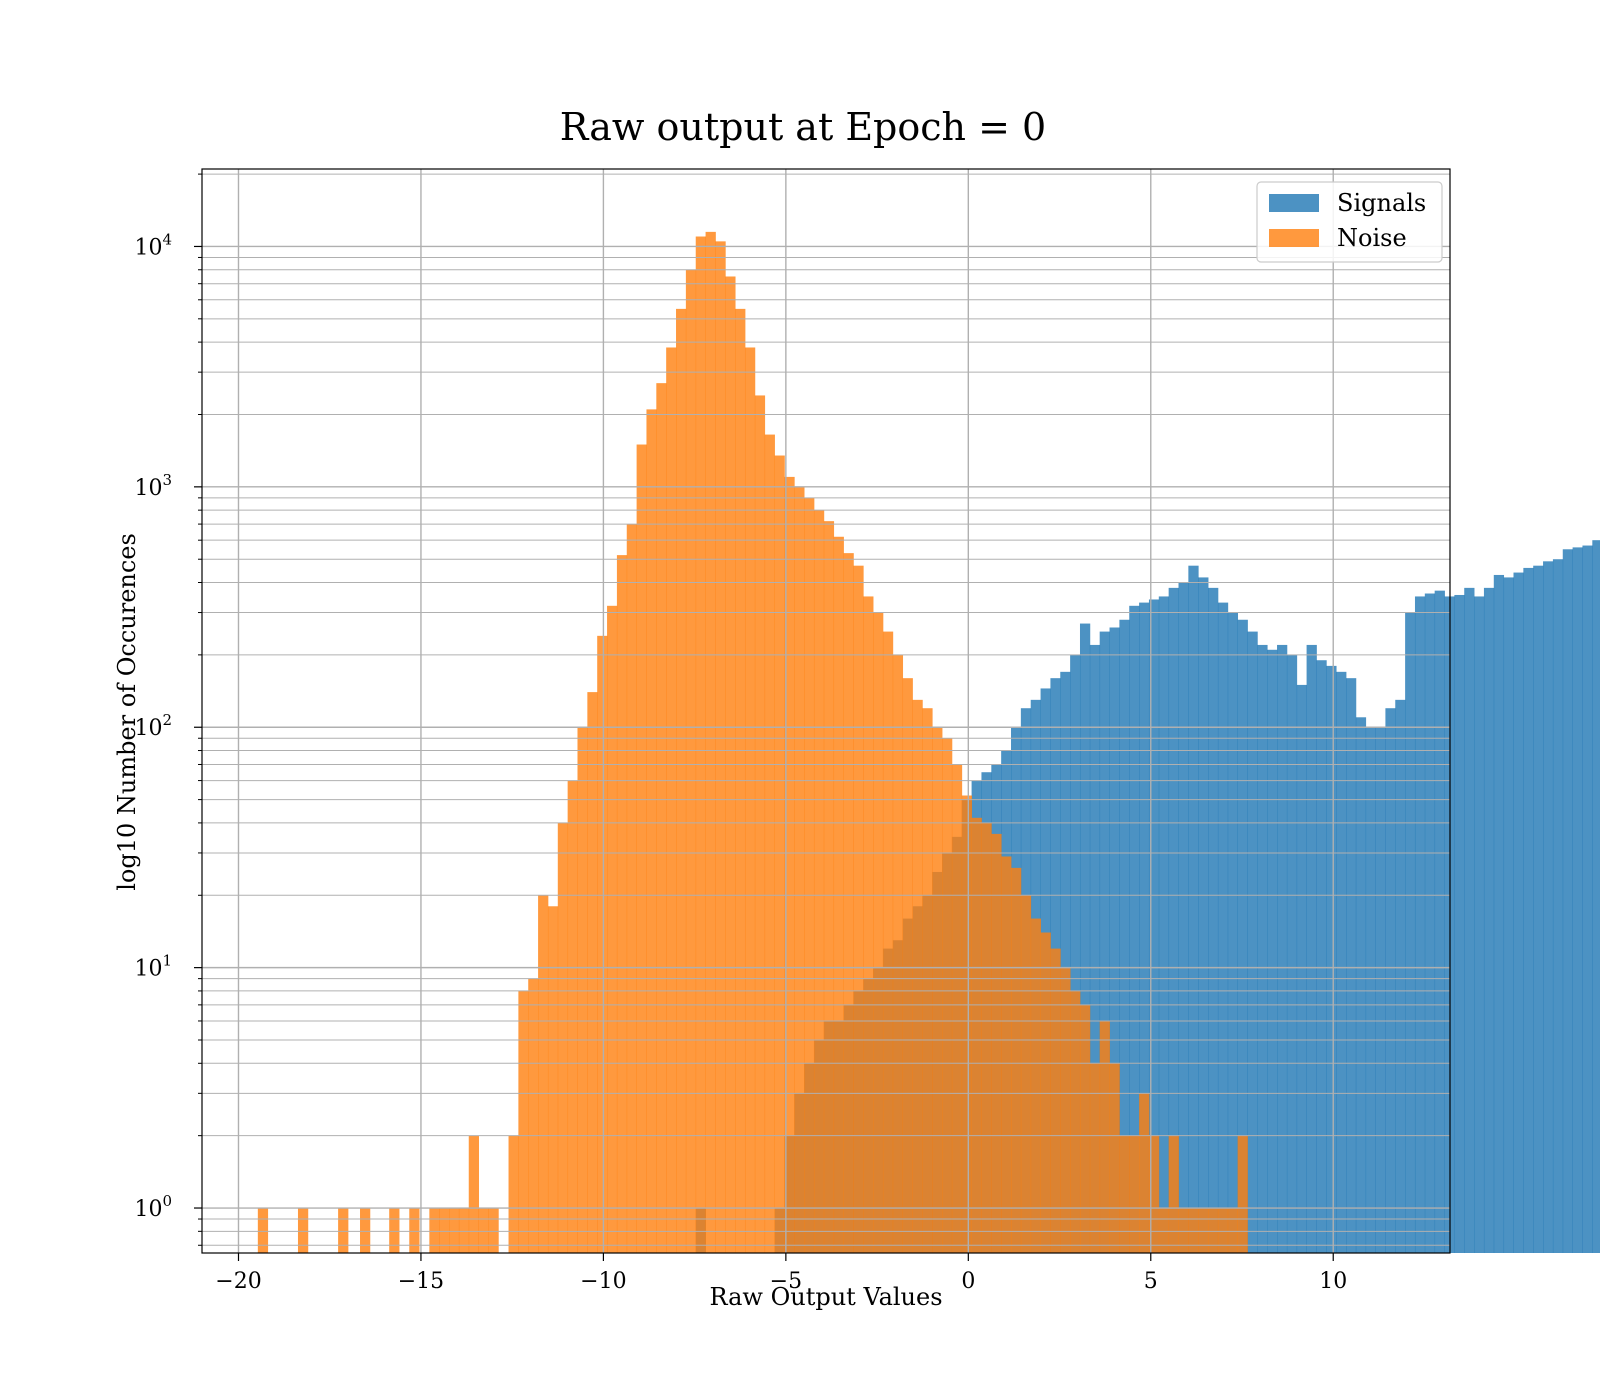 The width and height of the screenshot is (1600, 1400). I want to click on x-tick-label: −5, so click(786, 1281).